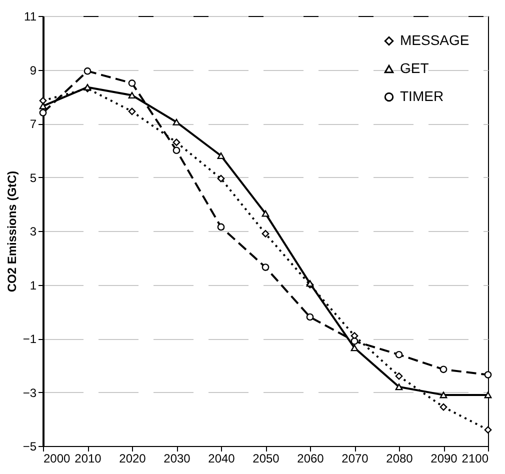 This screenshot has width=505, height=474. I want to click on y-tick-label: −5, so click(29, 447).